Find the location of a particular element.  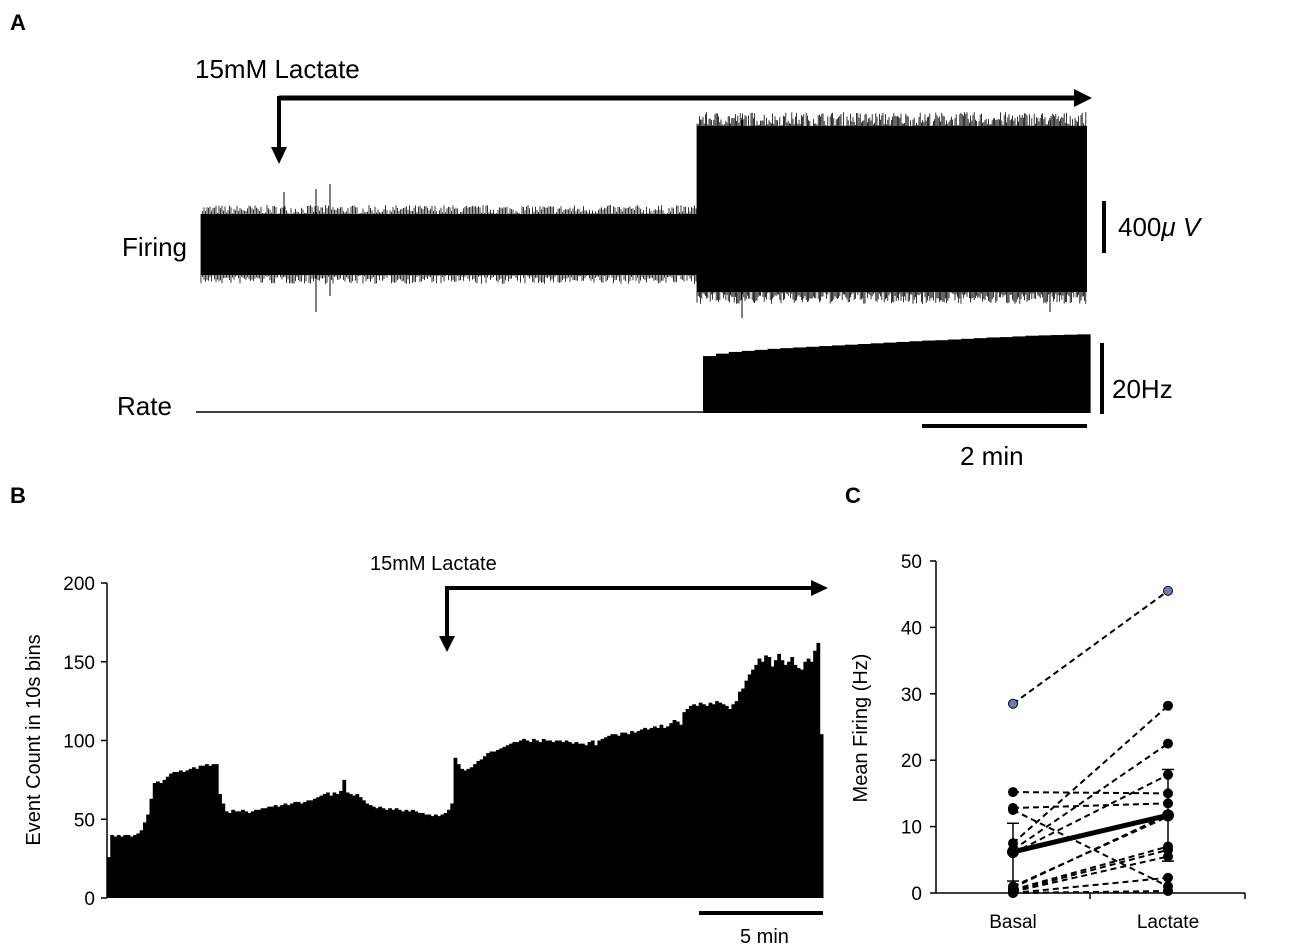

panel-c-y-tick-label: 10 is located at coordinates (911, 828).